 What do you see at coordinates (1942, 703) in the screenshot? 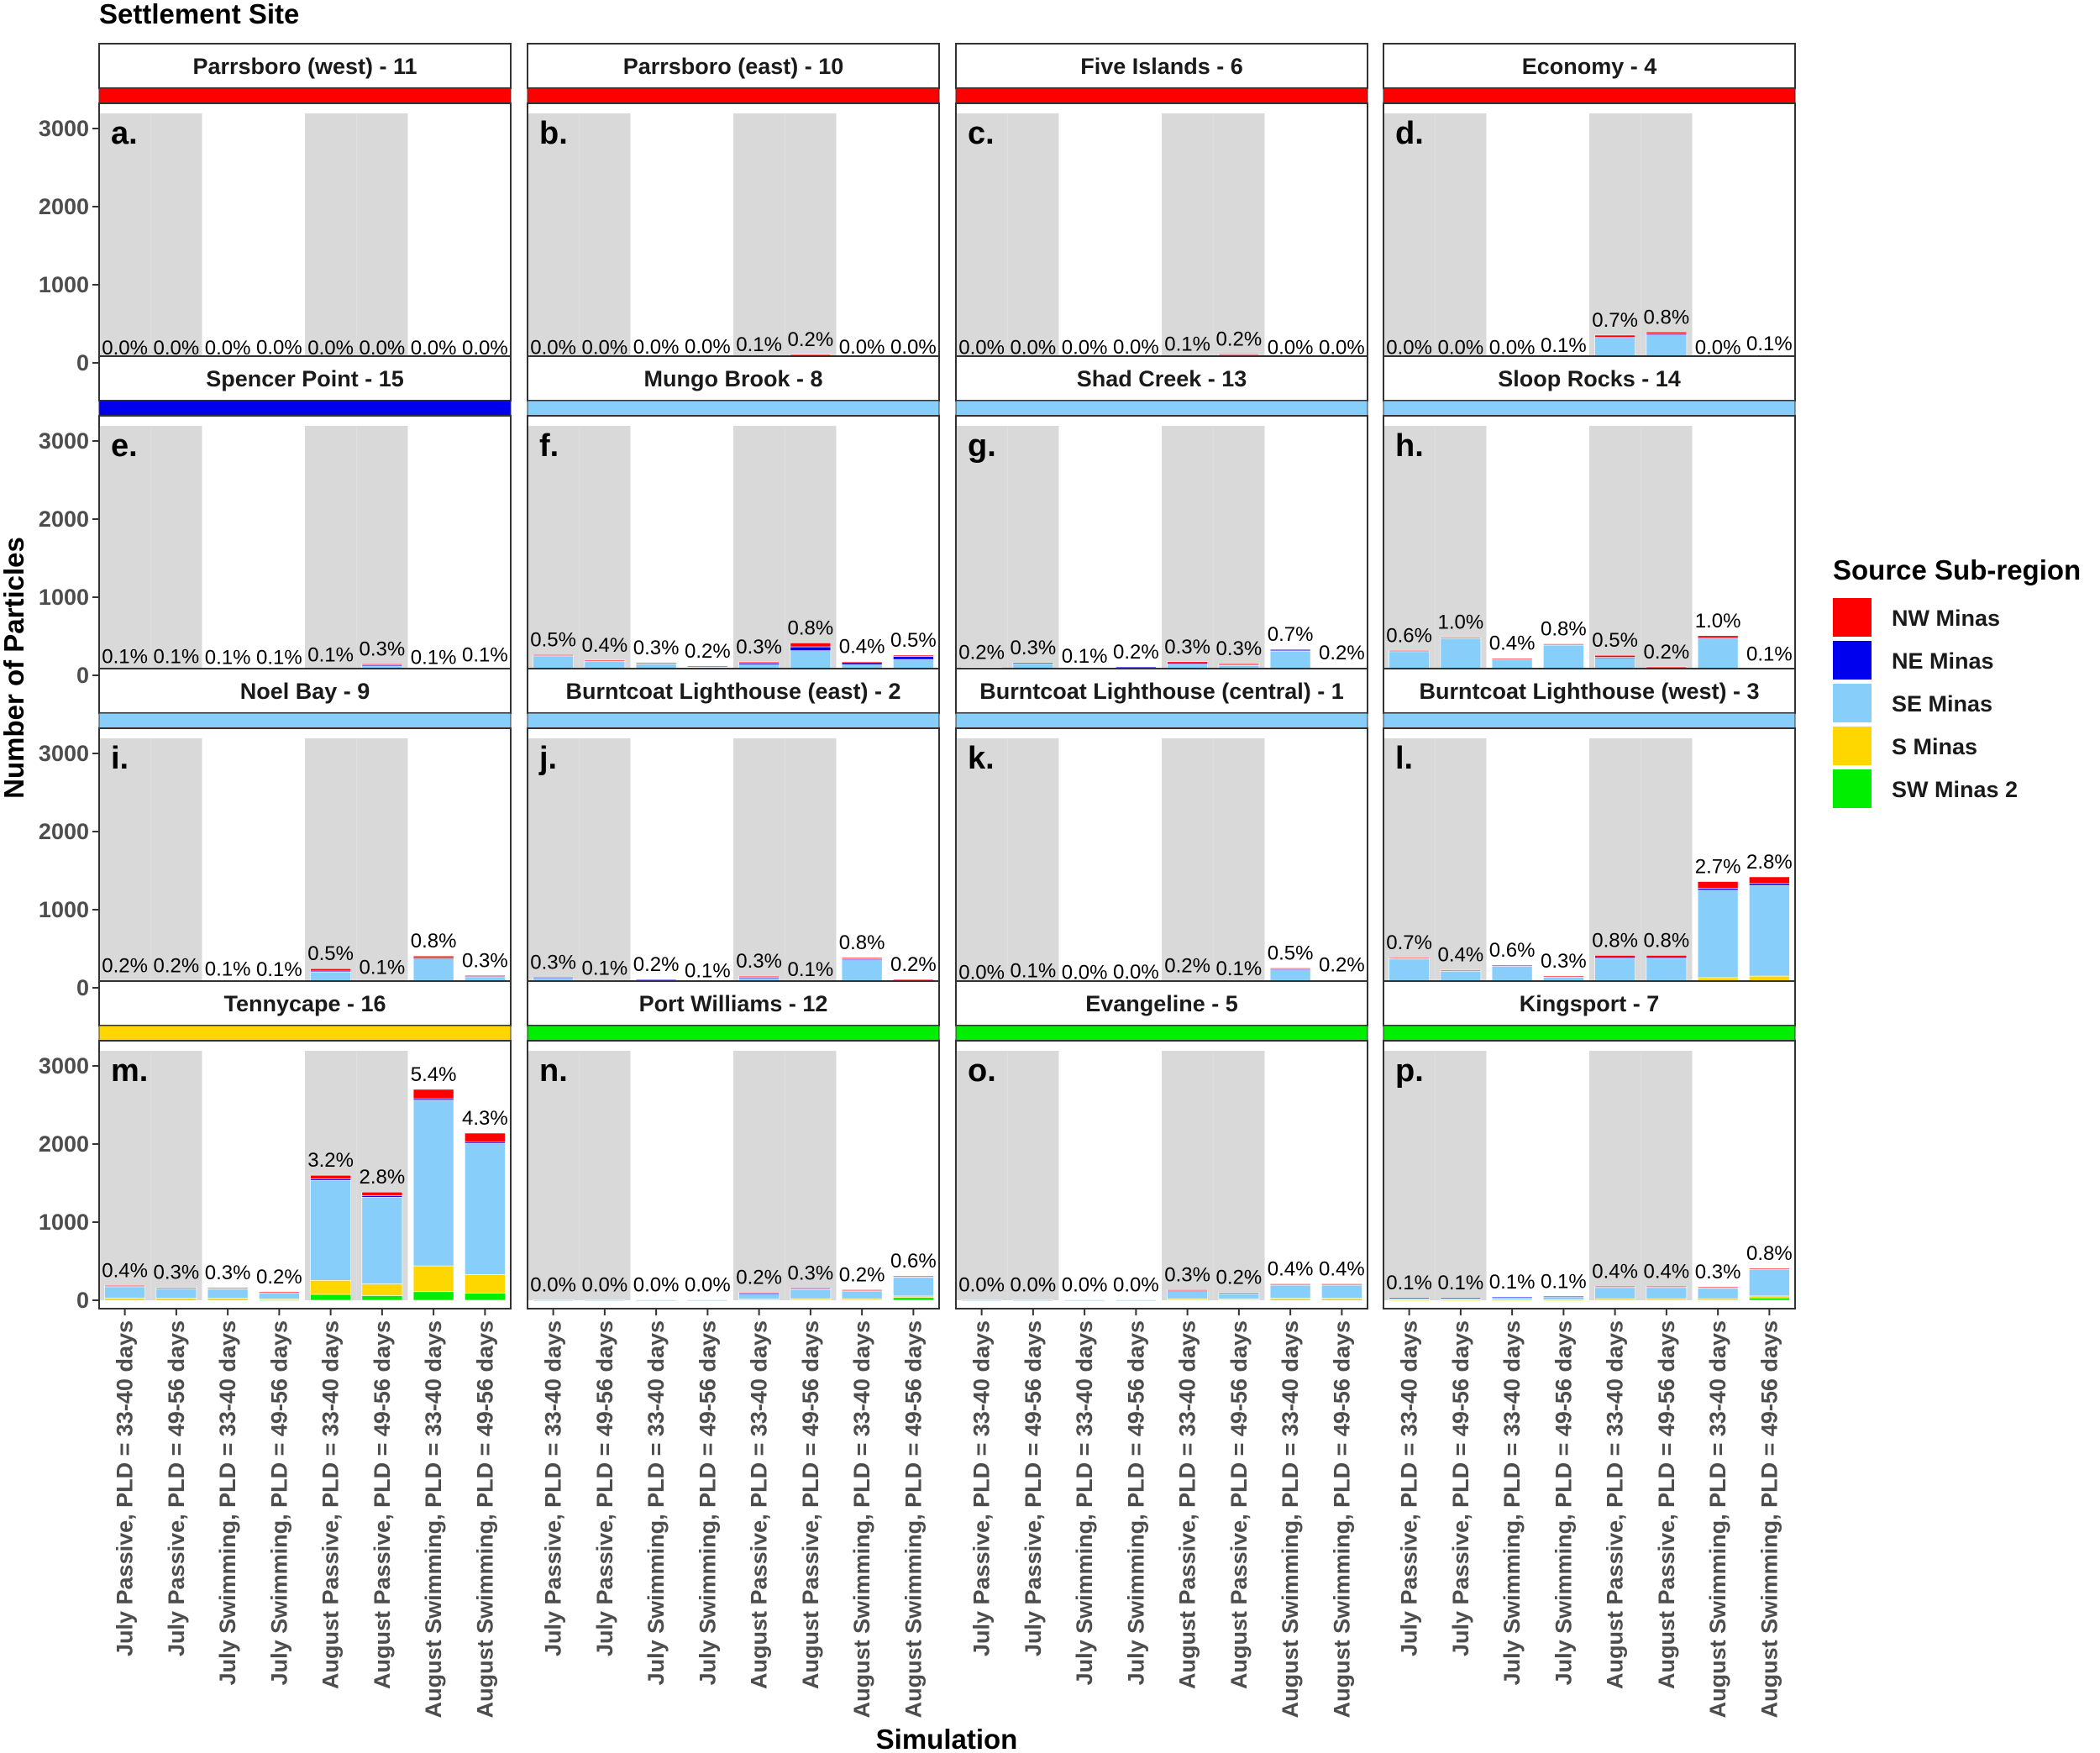
I see `legend-label: SE Minas` at bounding box center [1942, 703].